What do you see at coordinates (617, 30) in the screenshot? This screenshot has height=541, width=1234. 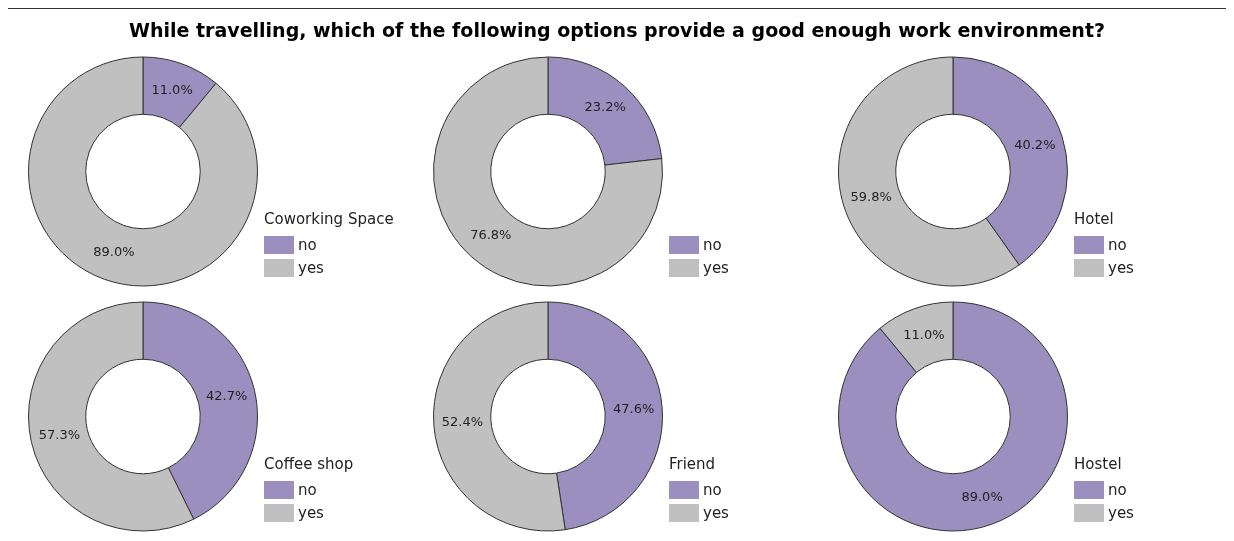 I see `text: While travelling, which of the following options provide a good enough work environment?` at bounding box center [617, 30].